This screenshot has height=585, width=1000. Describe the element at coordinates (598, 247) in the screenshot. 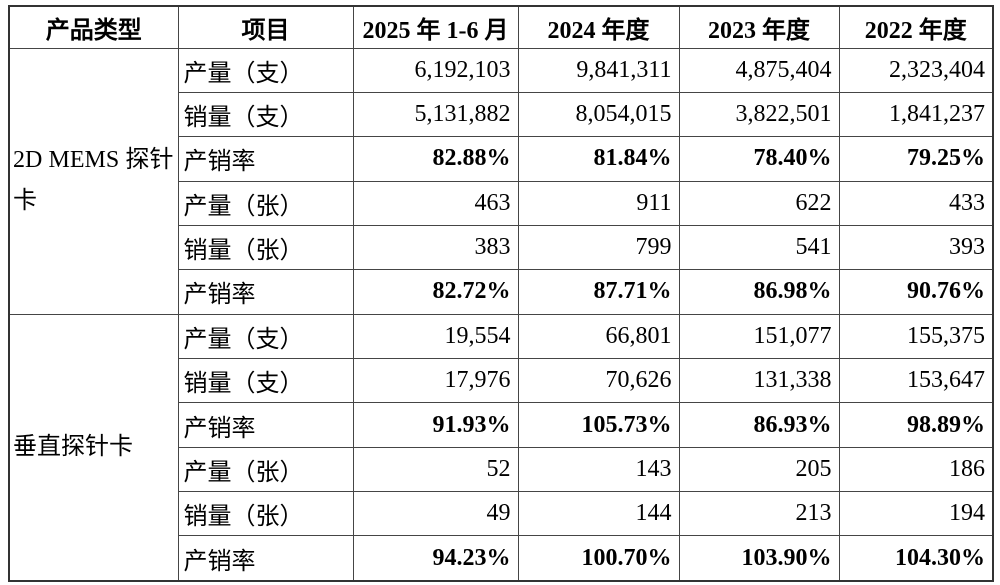

I see `value-cell: 799` at that location.